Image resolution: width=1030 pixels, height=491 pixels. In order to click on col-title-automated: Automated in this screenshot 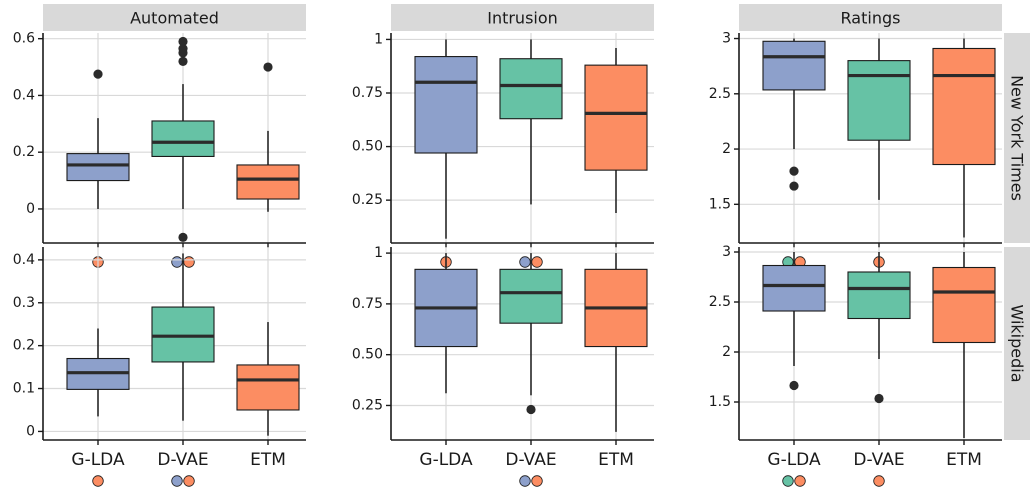, I will do `click(174, 18)`.